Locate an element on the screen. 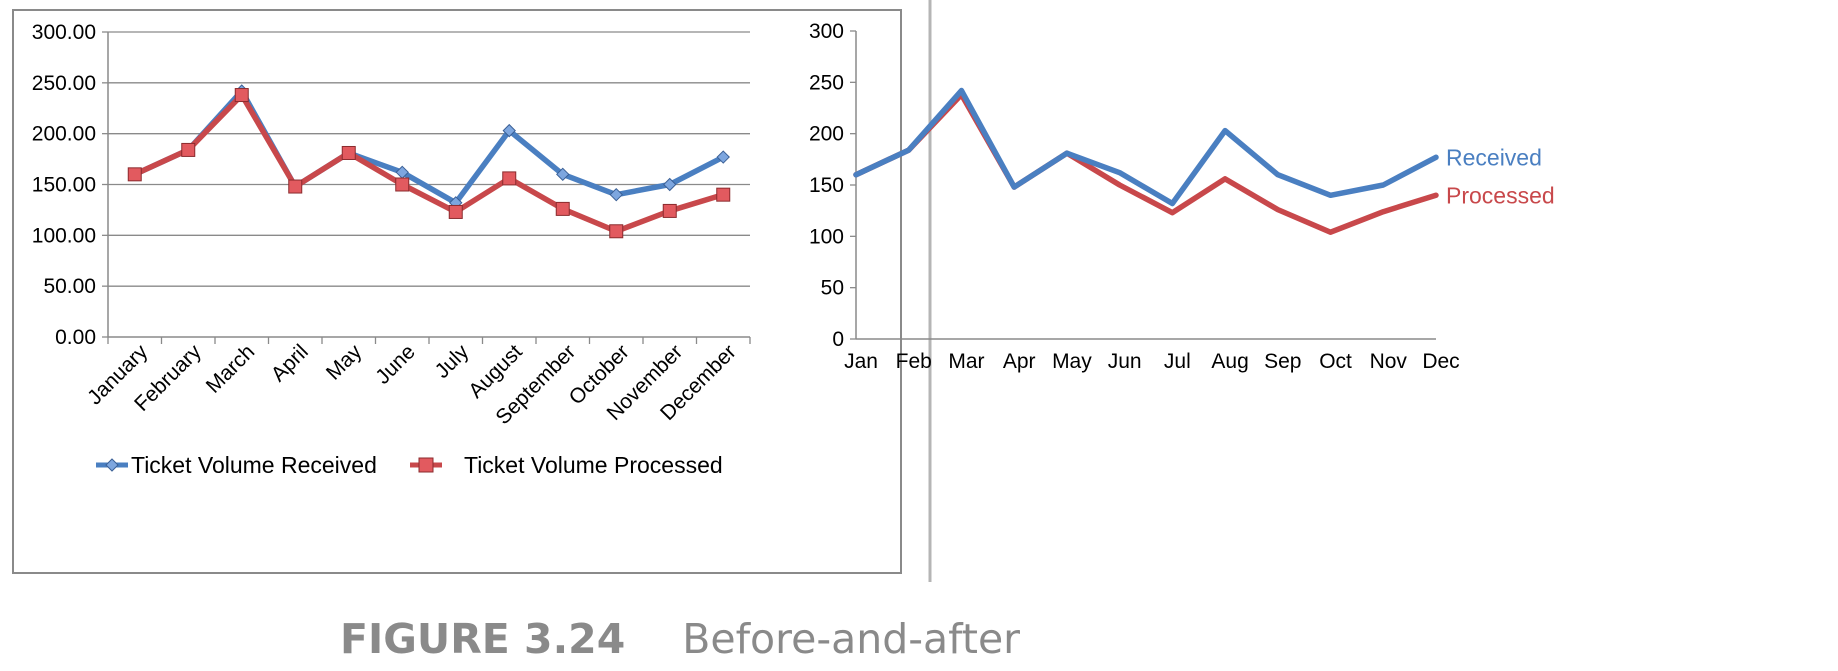  direct-label-received: Received is located at coordinates (1494, 157).